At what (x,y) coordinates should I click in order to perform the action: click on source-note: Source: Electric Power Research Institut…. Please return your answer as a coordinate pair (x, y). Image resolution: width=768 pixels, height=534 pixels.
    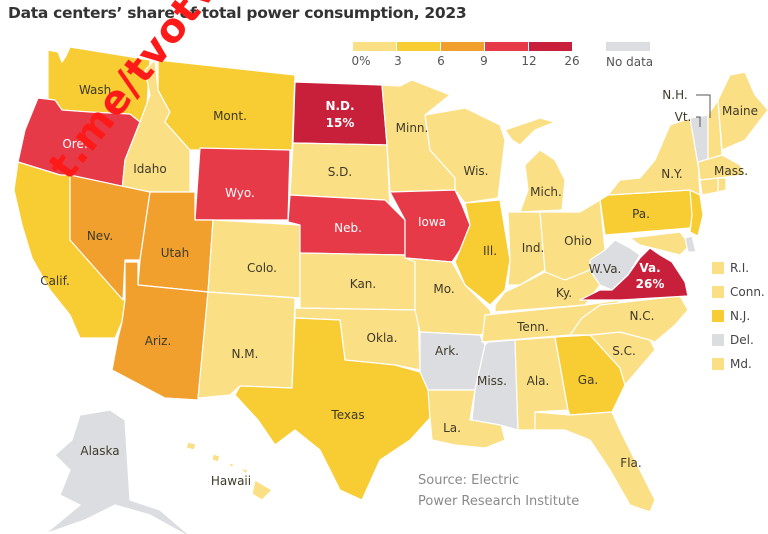
    Looking at the image, I should click on (498, 491).